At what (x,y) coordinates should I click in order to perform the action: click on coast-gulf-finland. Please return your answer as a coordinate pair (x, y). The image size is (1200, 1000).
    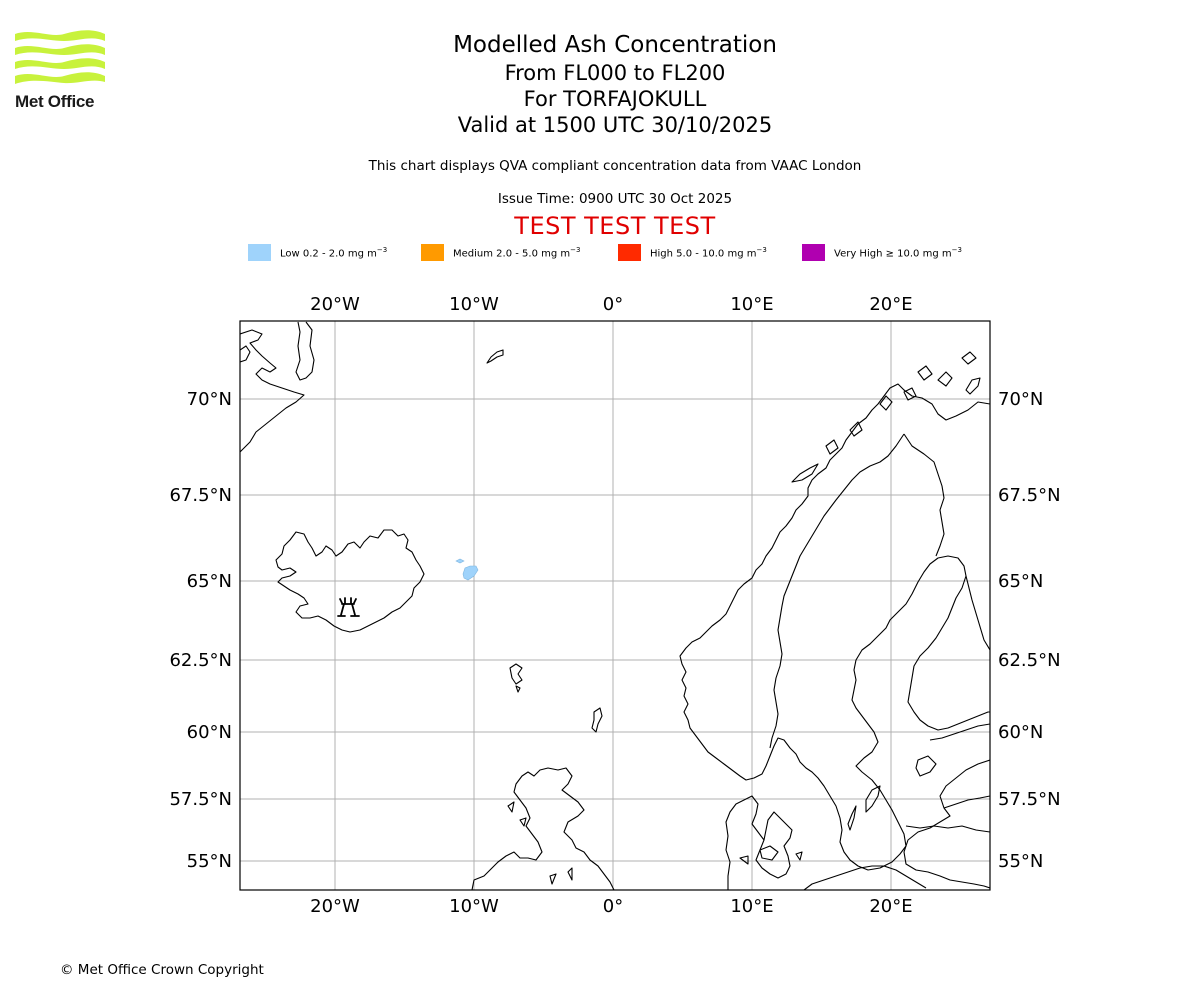
    Looking at the image, I should click on (959, 732).